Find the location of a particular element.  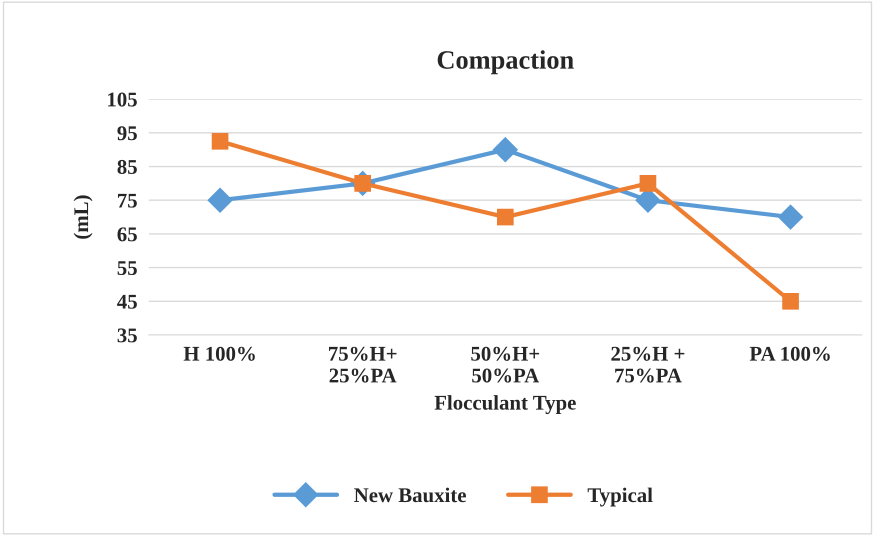

y-tick-label: 35 is located at coordinates (127, 335).